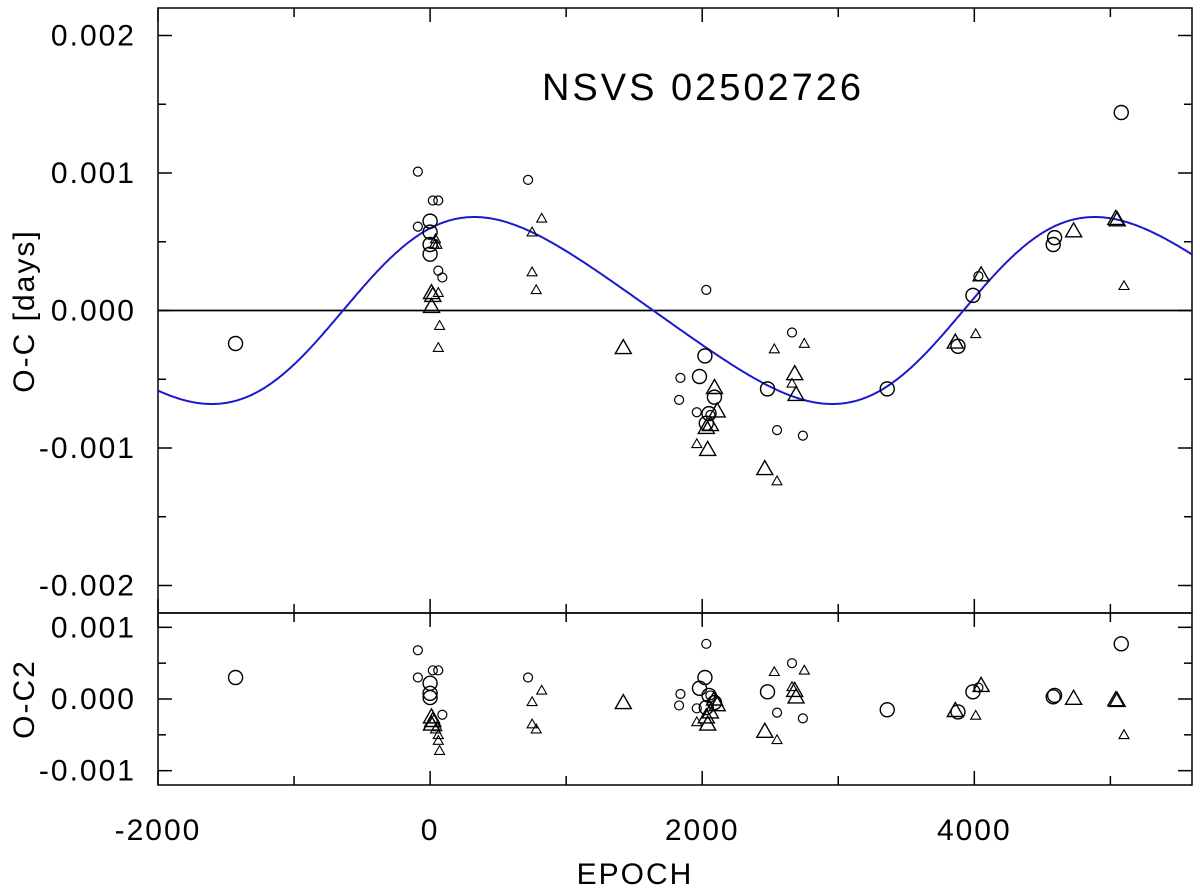 The width and height of the screenshot is (1200, 895). I want to click on y-axis-title-top: O-C [days], so click(24, 310).